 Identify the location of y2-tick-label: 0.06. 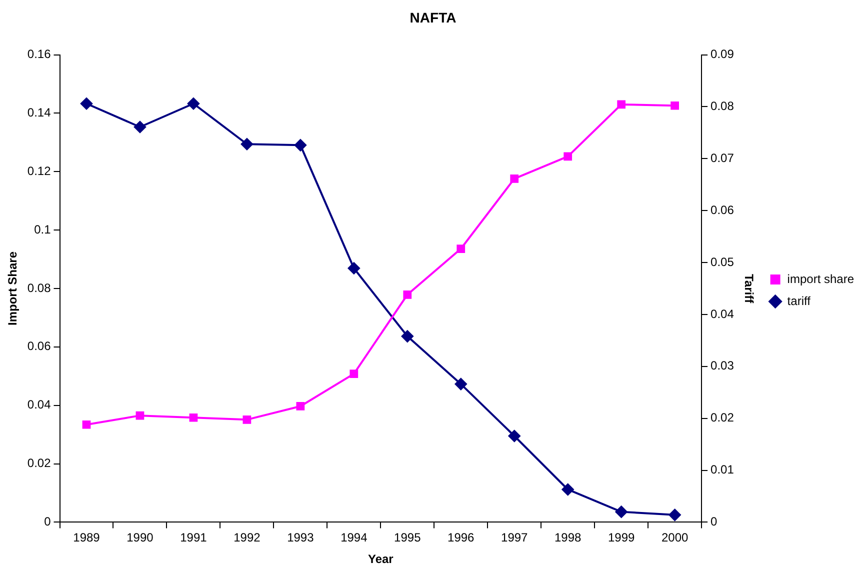
(722, 209).